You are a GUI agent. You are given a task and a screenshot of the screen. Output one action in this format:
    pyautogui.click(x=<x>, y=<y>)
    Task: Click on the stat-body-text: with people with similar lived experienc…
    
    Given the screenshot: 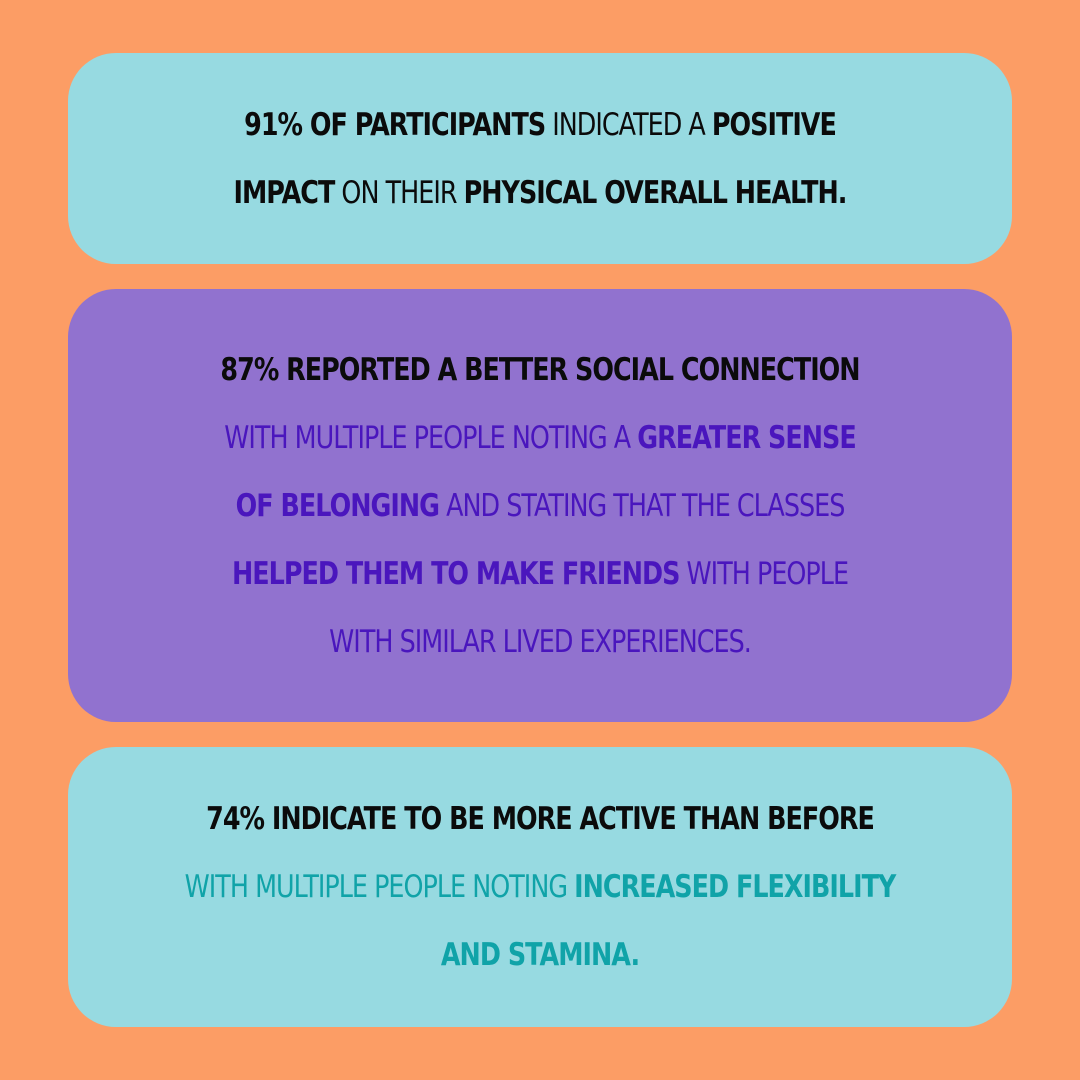 What is the action you would take?
    pyautogui.click(x=589, y=607)
    